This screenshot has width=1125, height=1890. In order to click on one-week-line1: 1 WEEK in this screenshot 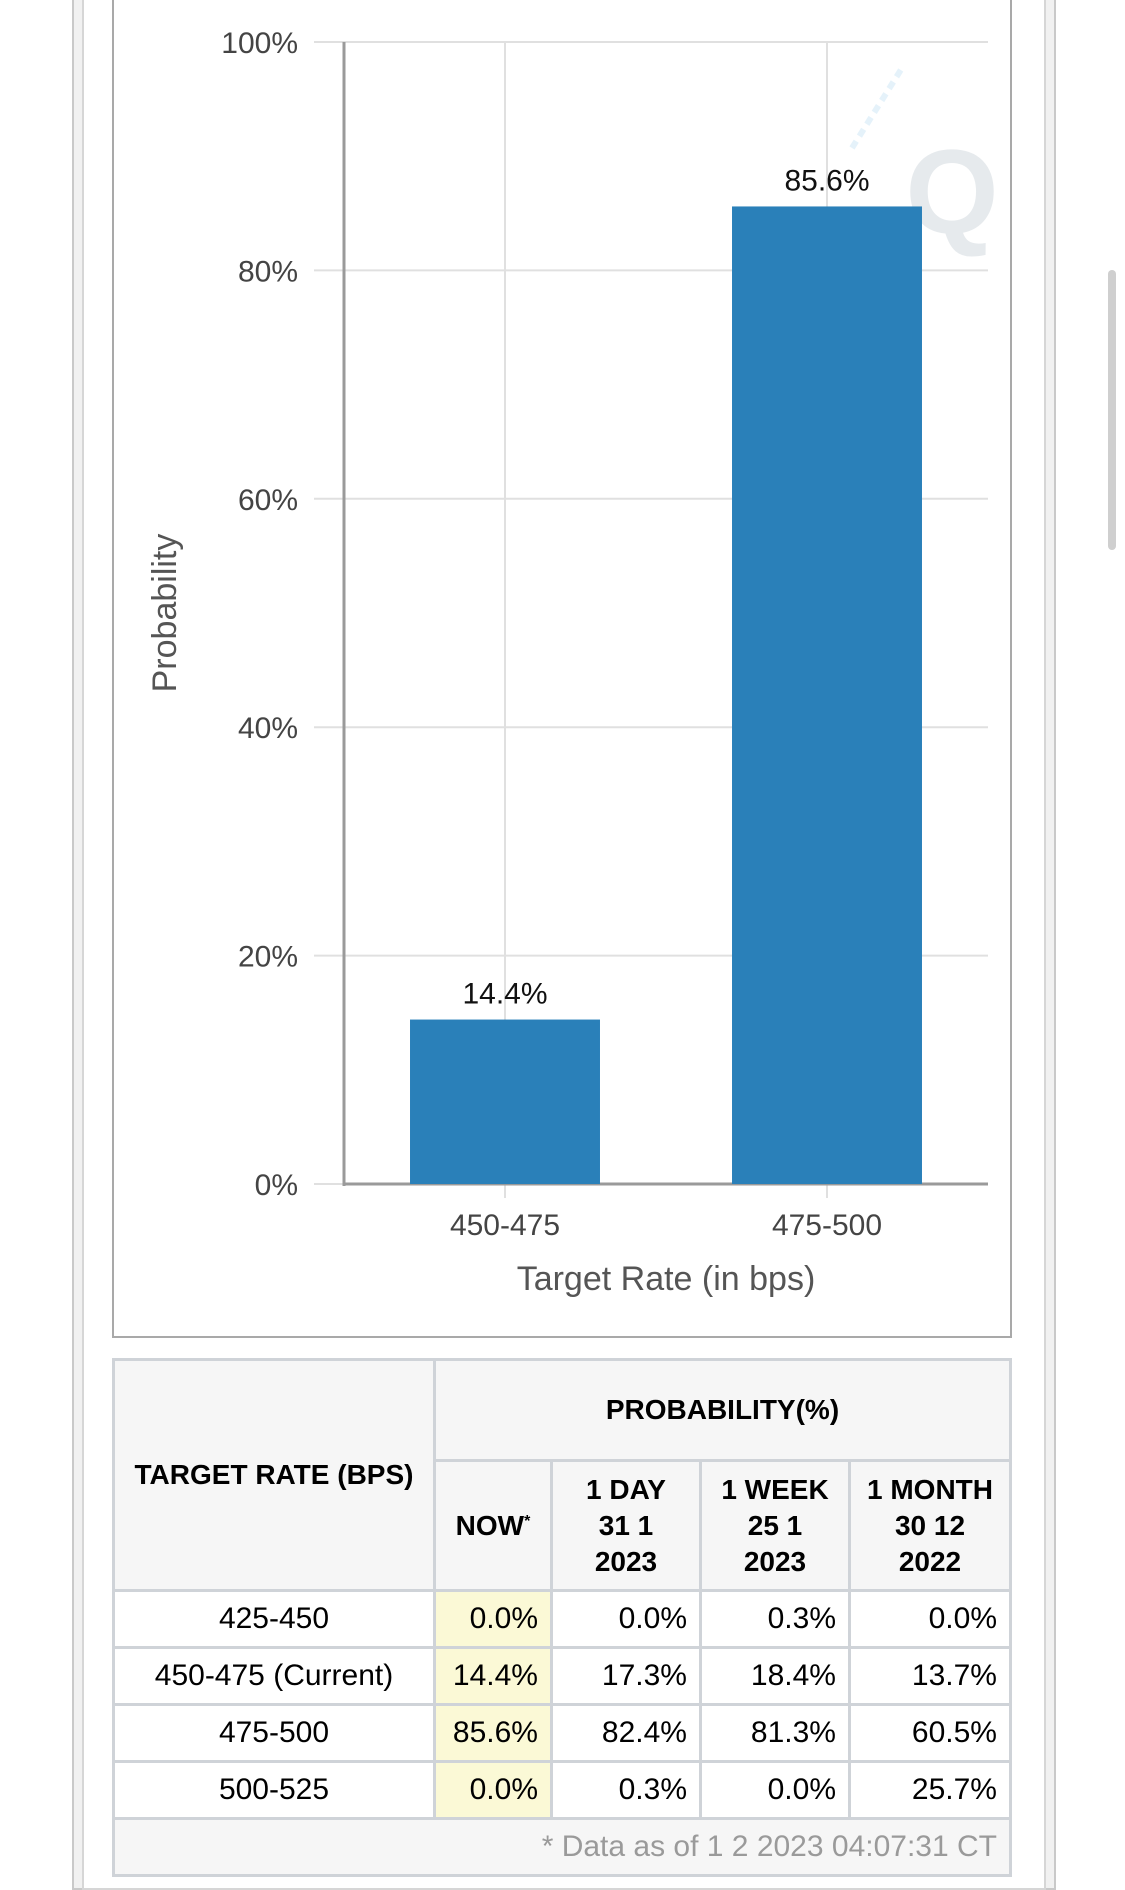, I will do `click(775, 1489)`.